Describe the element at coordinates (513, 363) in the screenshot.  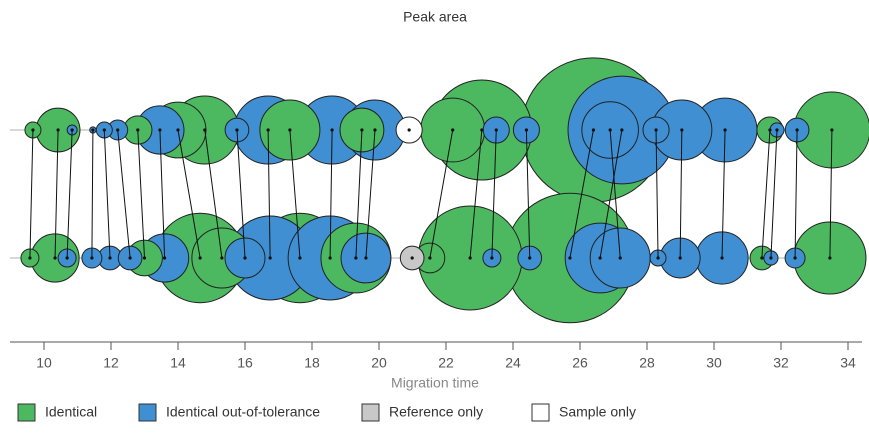
I see `x-tick-label: 24` at that location.